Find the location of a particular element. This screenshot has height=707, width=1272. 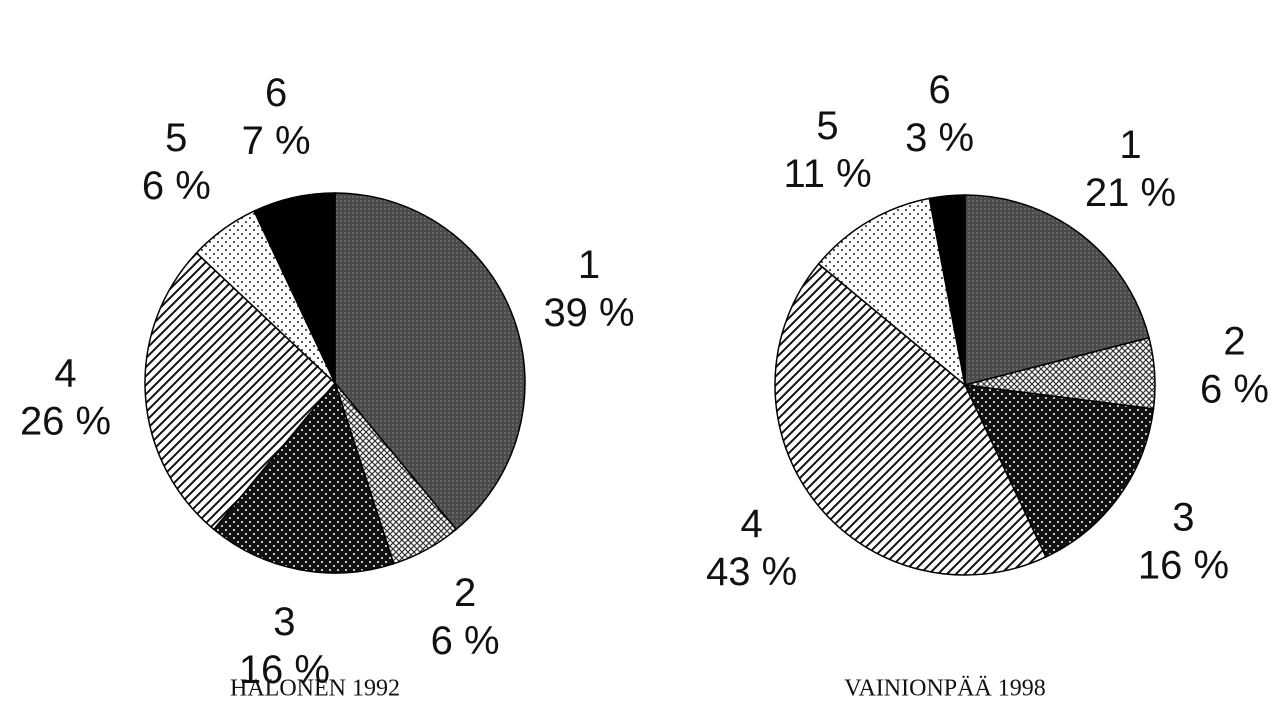

slice-value-label: 11 % is located at coordinates (827, 174).